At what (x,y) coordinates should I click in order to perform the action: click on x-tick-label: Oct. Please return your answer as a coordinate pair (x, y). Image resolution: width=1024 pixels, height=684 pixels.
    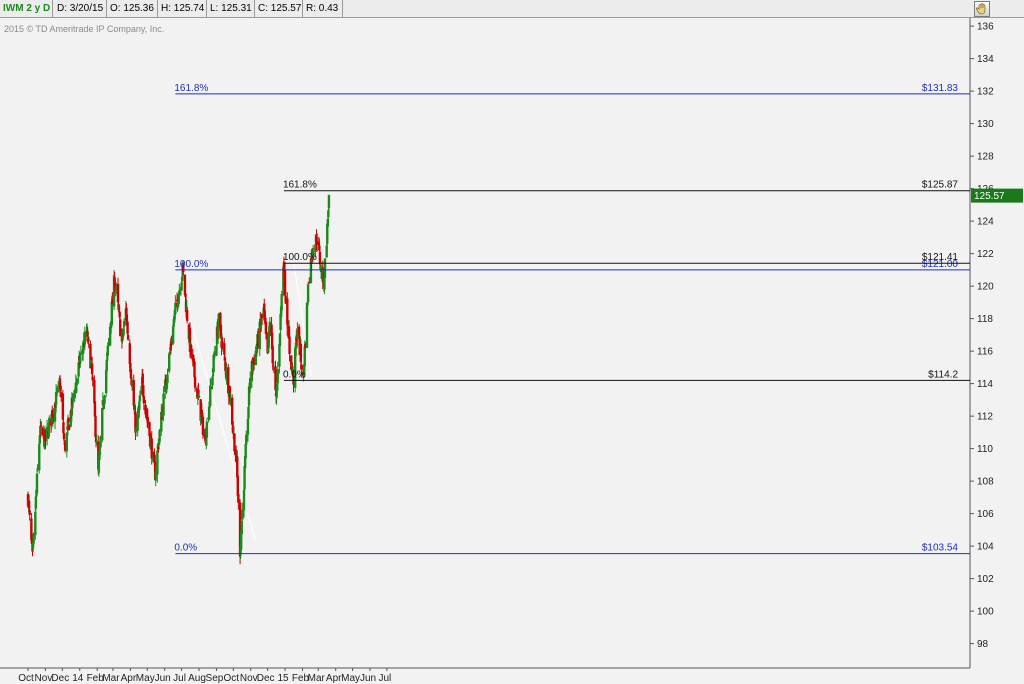
    Looking at the image, I should click on (232, 678).